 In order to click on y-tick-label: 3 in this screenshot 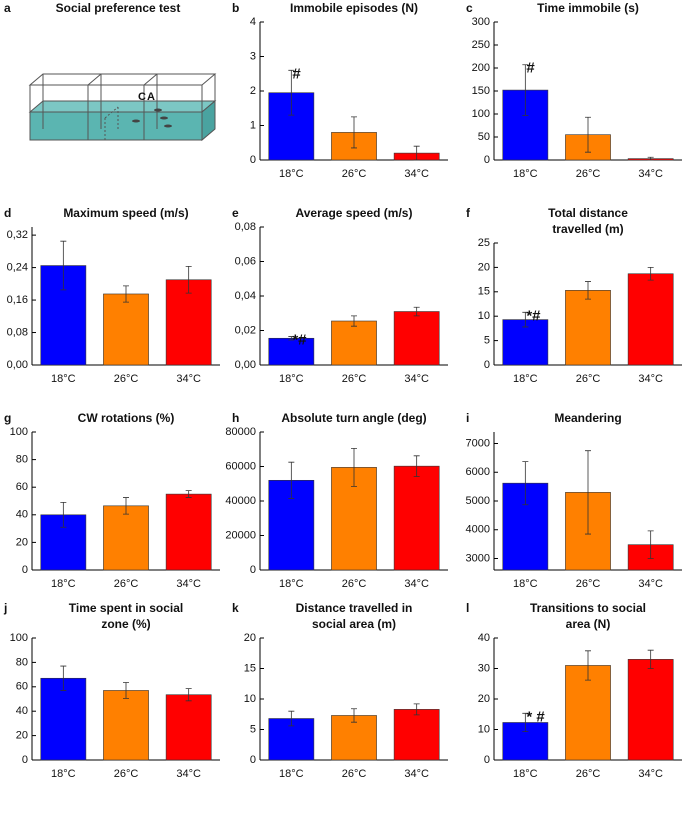, I will do `click(253, 56)`.